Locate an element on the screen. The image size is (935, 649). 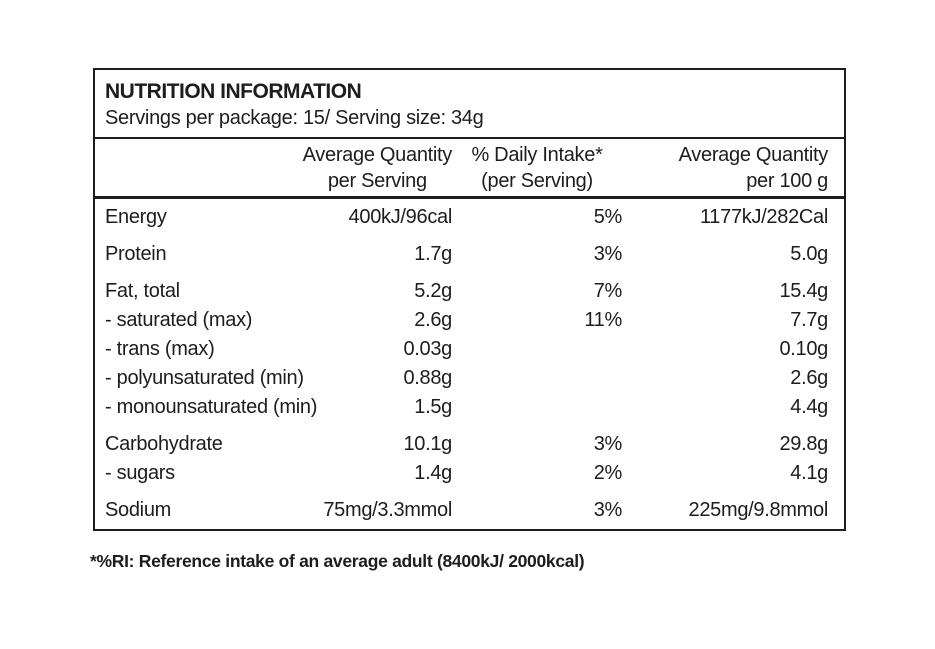
nutrient-name: Protein is located at coordinates (136, 254).